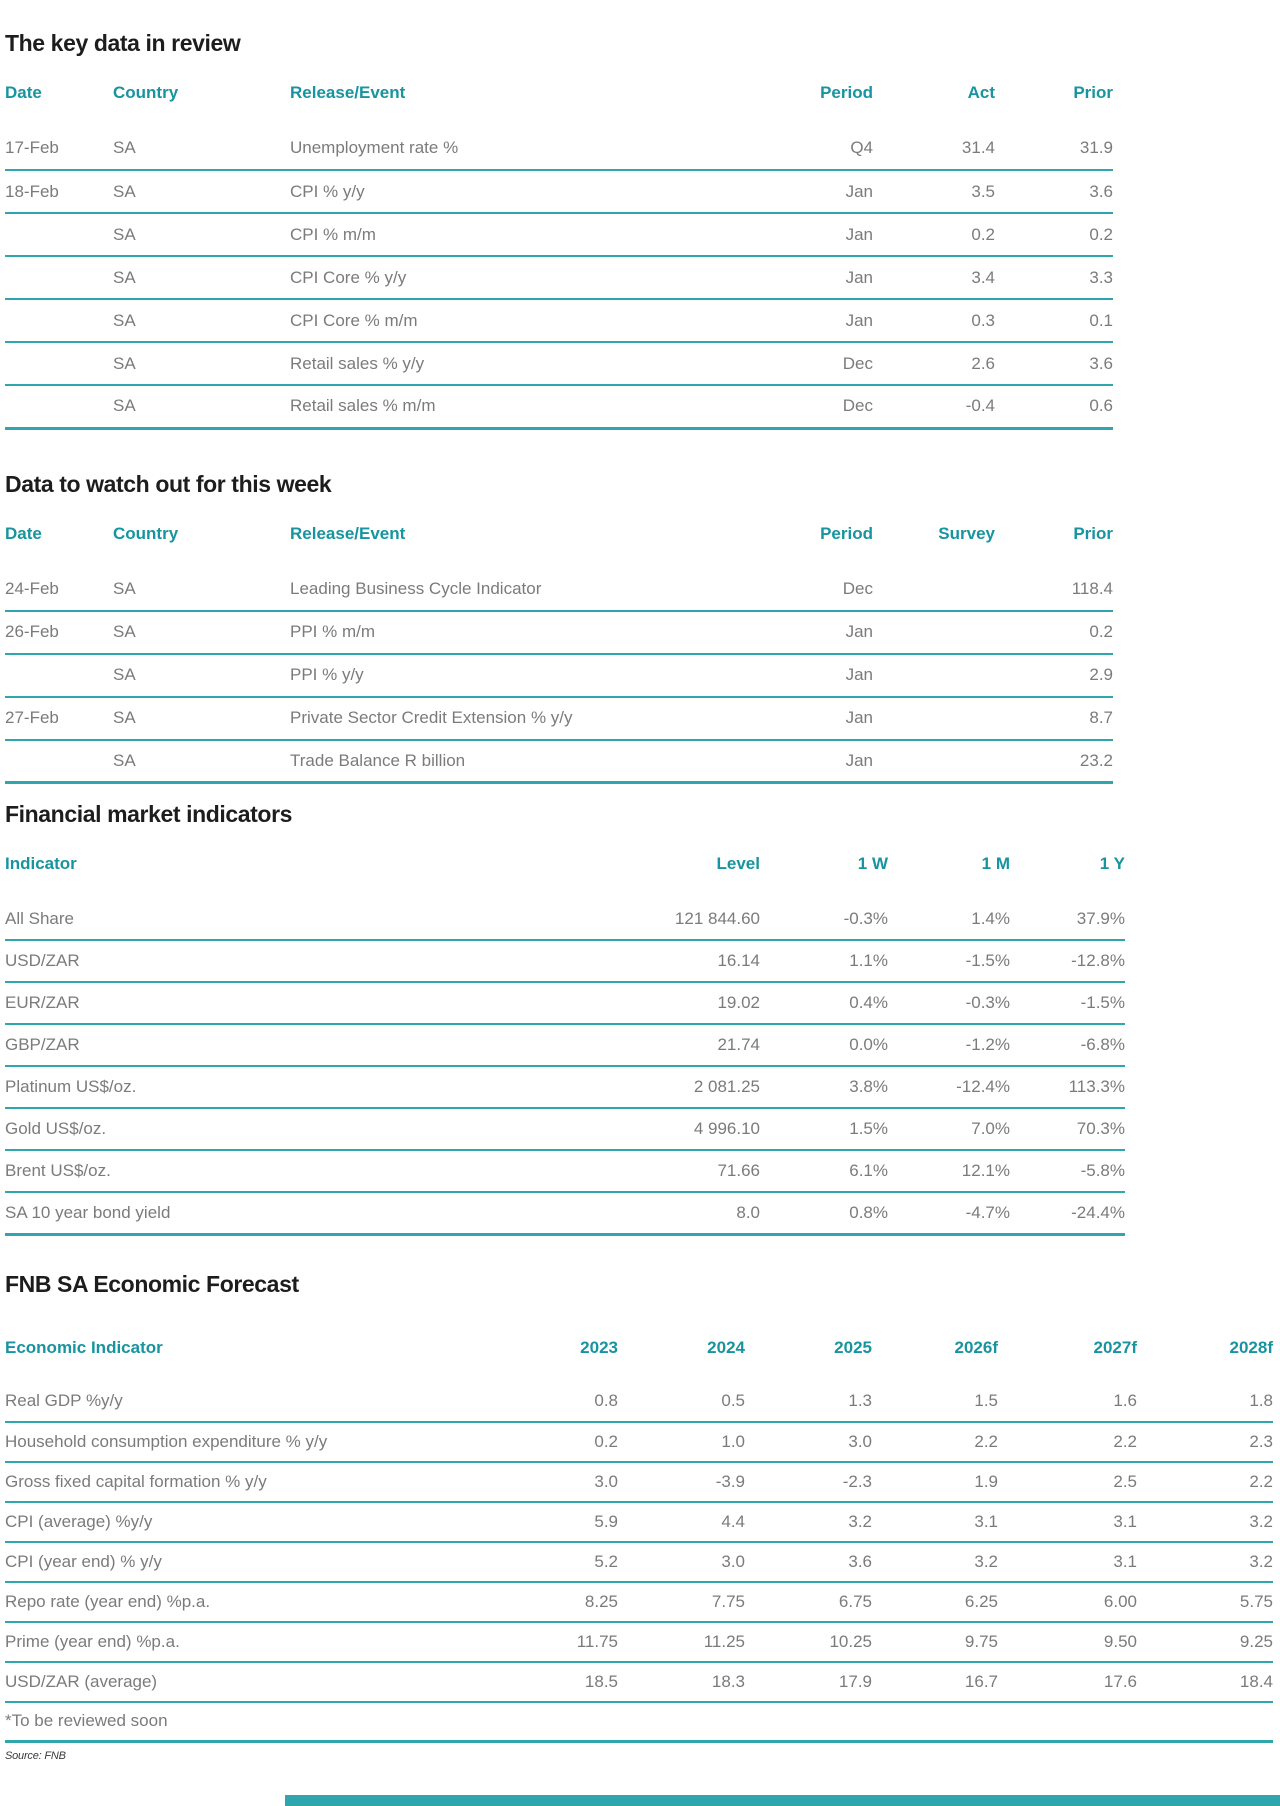 Image resolution: width=1280 pixels, height=1806 pixels. What do you see at coordinates (1067, 1602) in the screenshot?
I see `cell: 6.00` at bounding box center [1067, 1602].